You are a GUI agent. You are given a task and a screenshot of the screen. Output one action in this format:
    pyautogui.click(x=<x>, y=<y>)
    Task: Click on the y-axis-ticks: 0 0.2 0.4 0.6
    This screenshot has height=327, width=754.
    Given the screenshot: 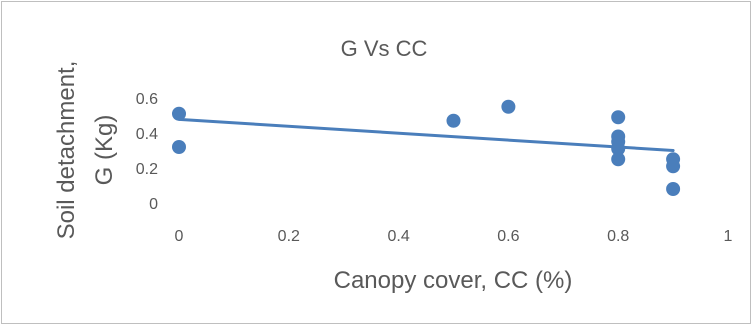 What is the action you would take?
    pyautogui.click(x=147, y=152)
    